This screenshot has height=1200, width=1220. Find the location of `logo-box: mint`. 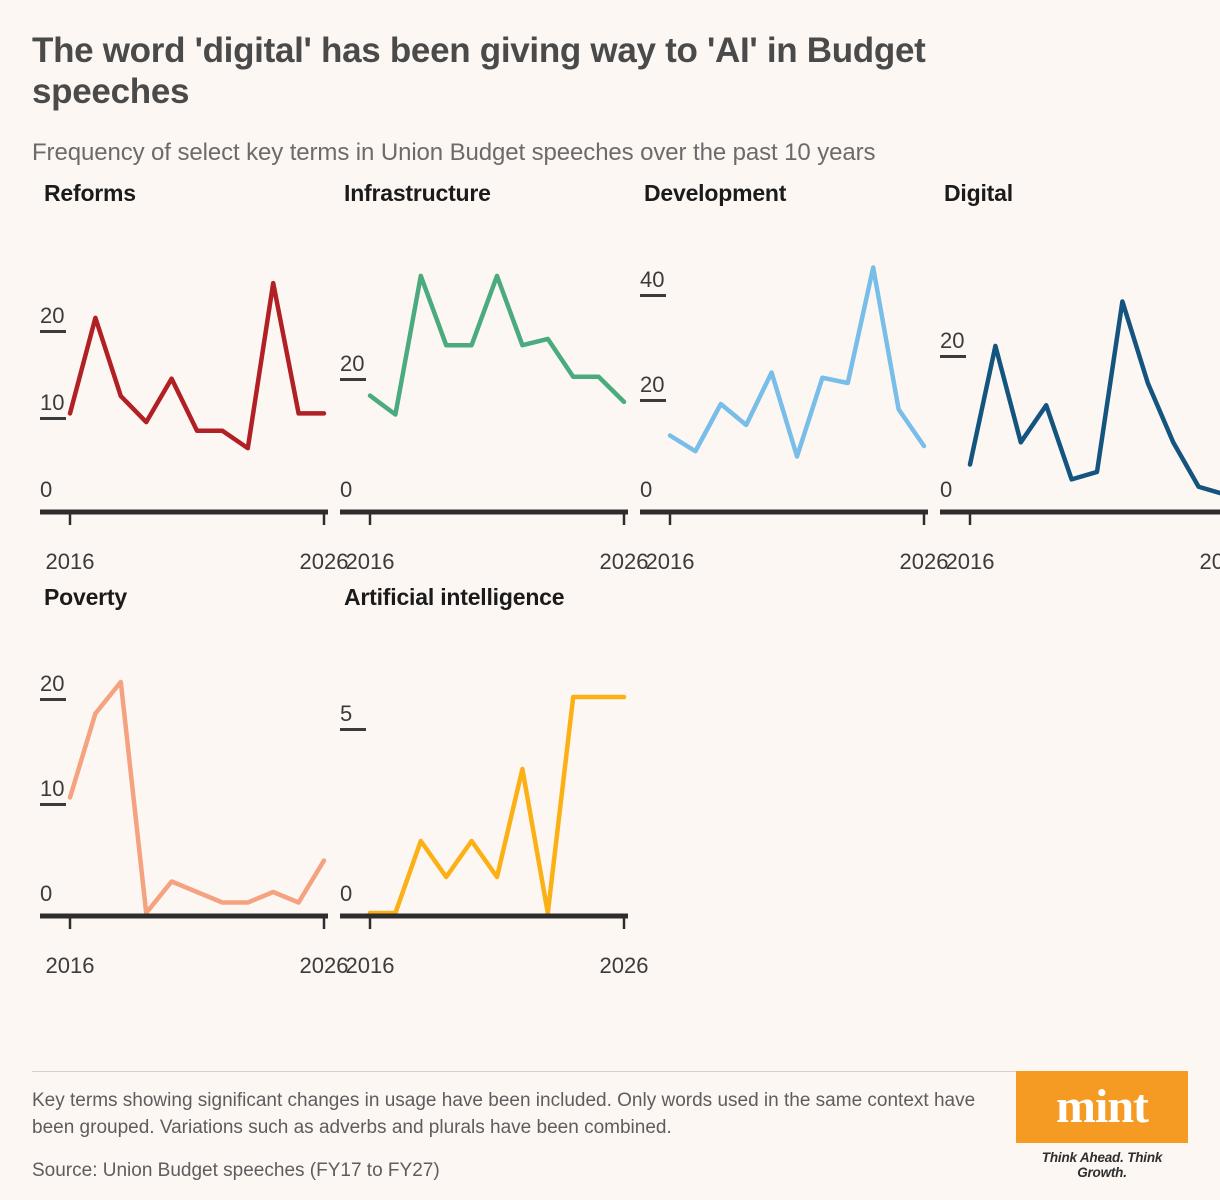

logo-box: mint is located at coordinates (1102, 1107).